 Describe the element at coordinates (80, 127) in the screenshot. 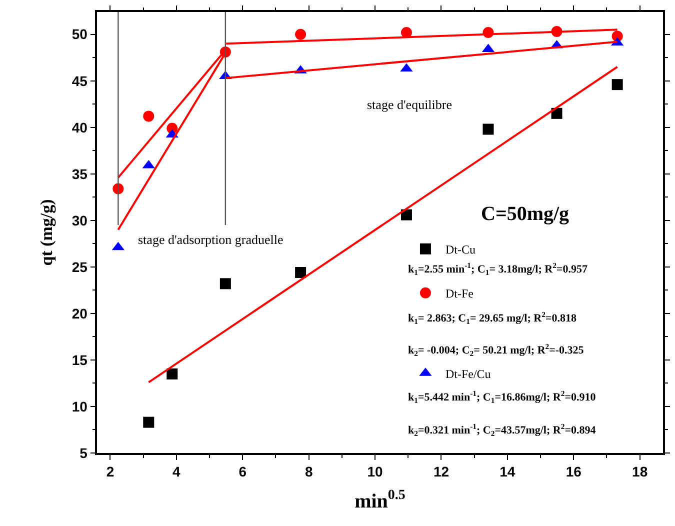

I see `y-tick-label: 40` at that location.